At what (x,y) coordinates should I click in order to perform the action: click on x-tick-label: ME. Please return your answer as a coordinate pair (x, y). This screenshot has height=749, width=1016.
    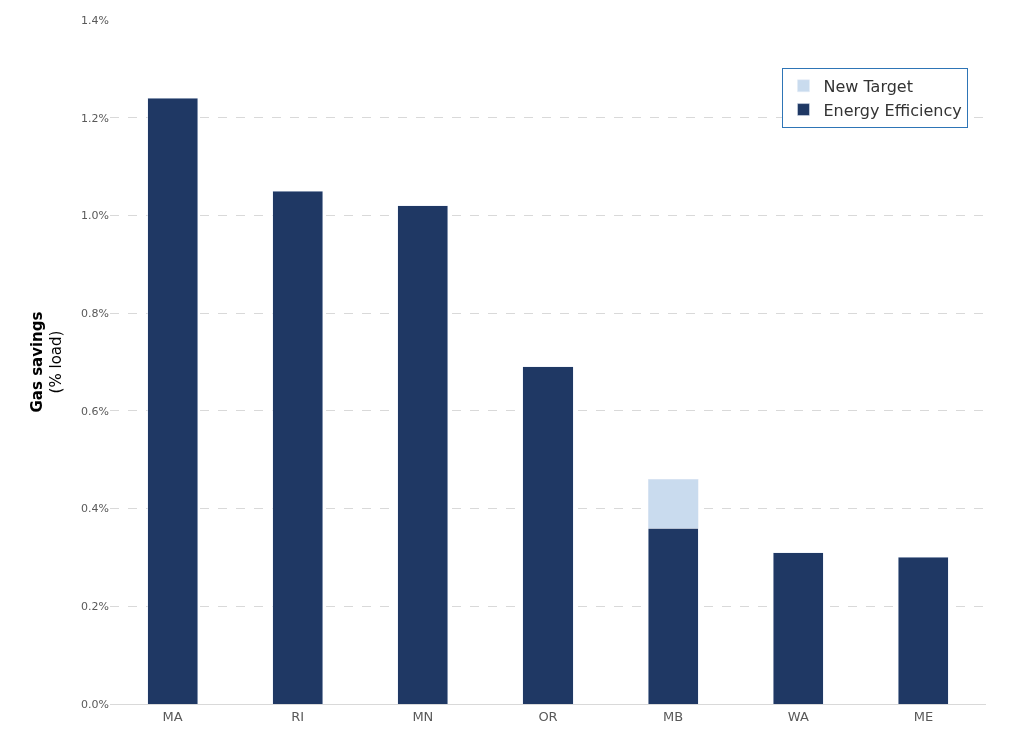
    Looking at the image, I should click on (923, 716).